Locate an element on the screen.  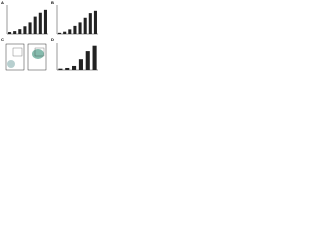
panel-label: A is located at coordinates (2, 2).